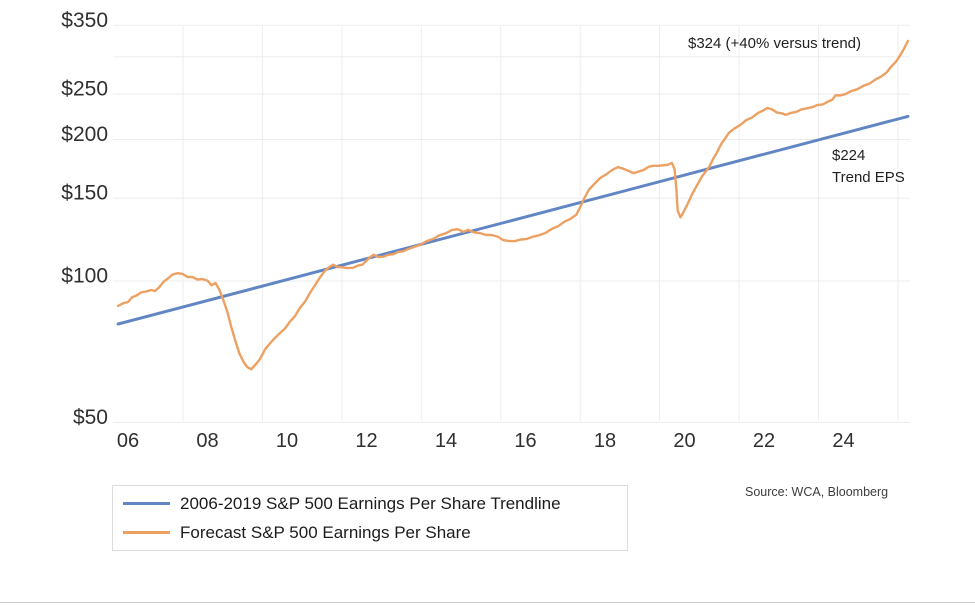  What do you see at coordinates (446, 441) in the screenshot?
I see `x-tick-14: 14` at bounding box center [446, 441].